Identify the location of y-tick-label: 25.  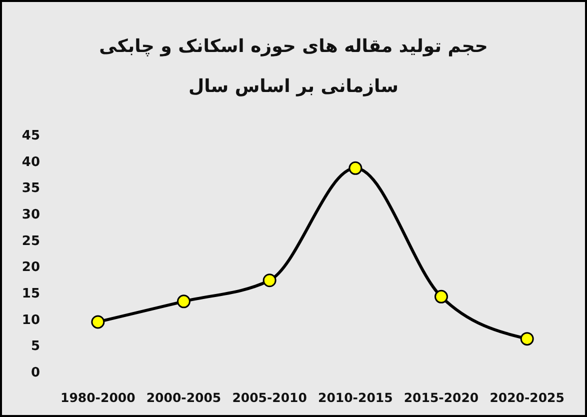
(31, 241).